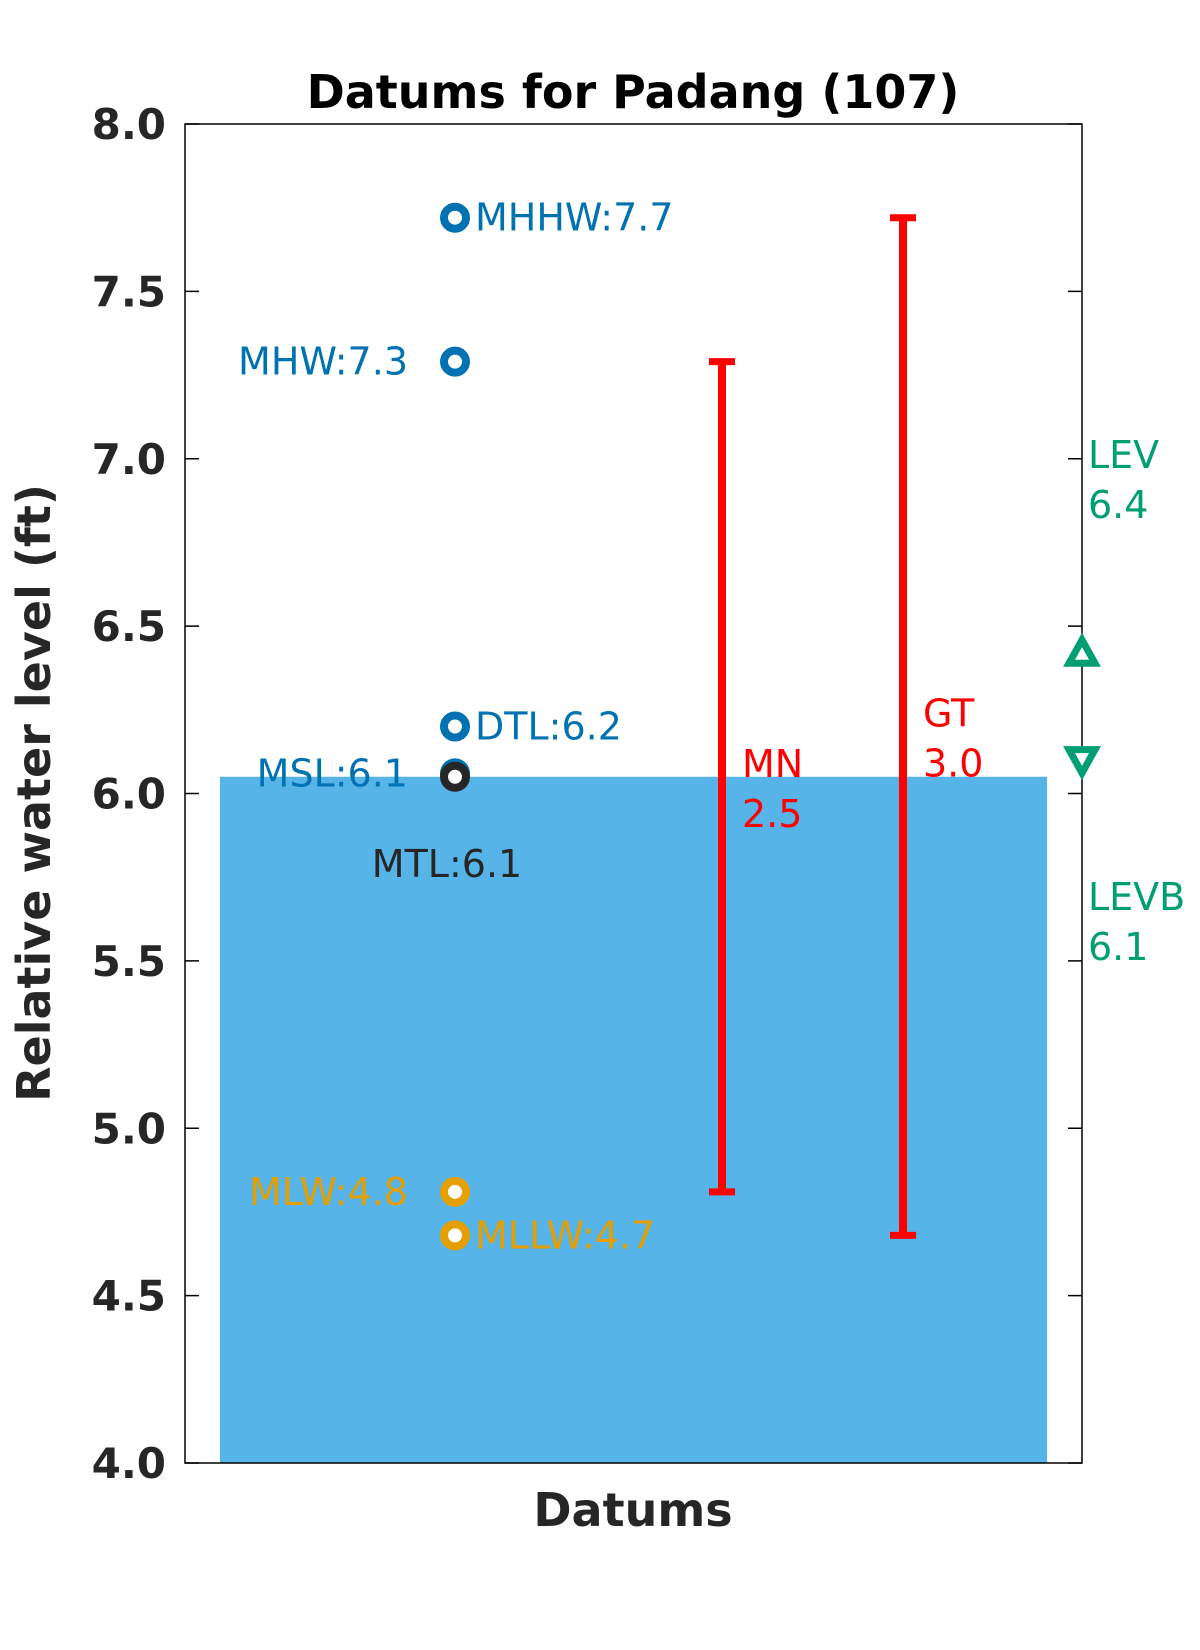 Image resolution: width=1200 pixels, height=1650 pixels. Describe the element at coordinates (455, 361) in the screenshot. I see `datum-mhw-marker` at that location.